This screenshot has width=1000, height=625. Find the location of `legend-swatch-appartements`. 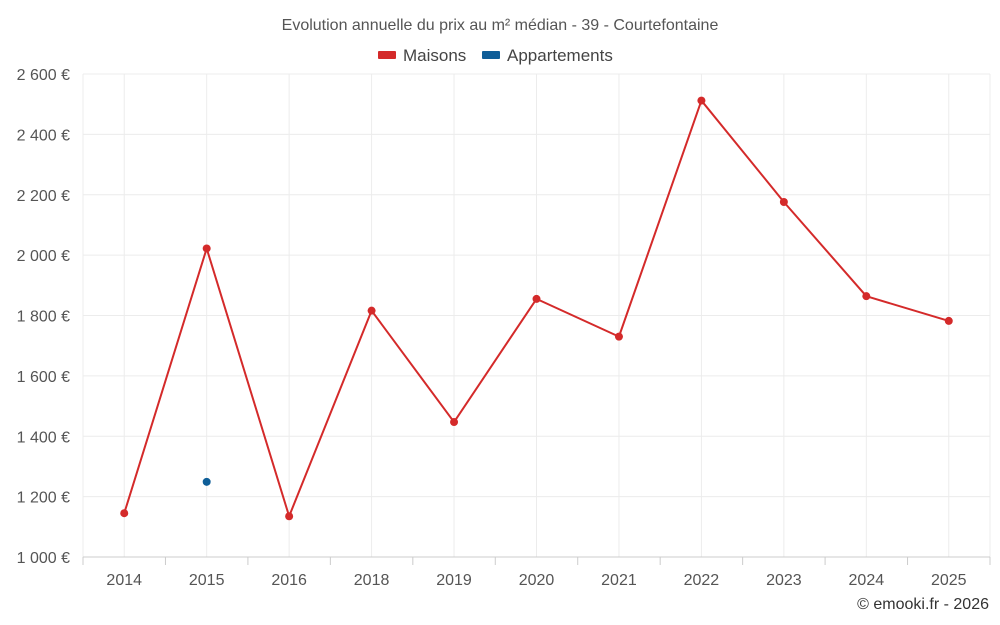

legend-swatch-appartements is located at coordinates (491, 55).